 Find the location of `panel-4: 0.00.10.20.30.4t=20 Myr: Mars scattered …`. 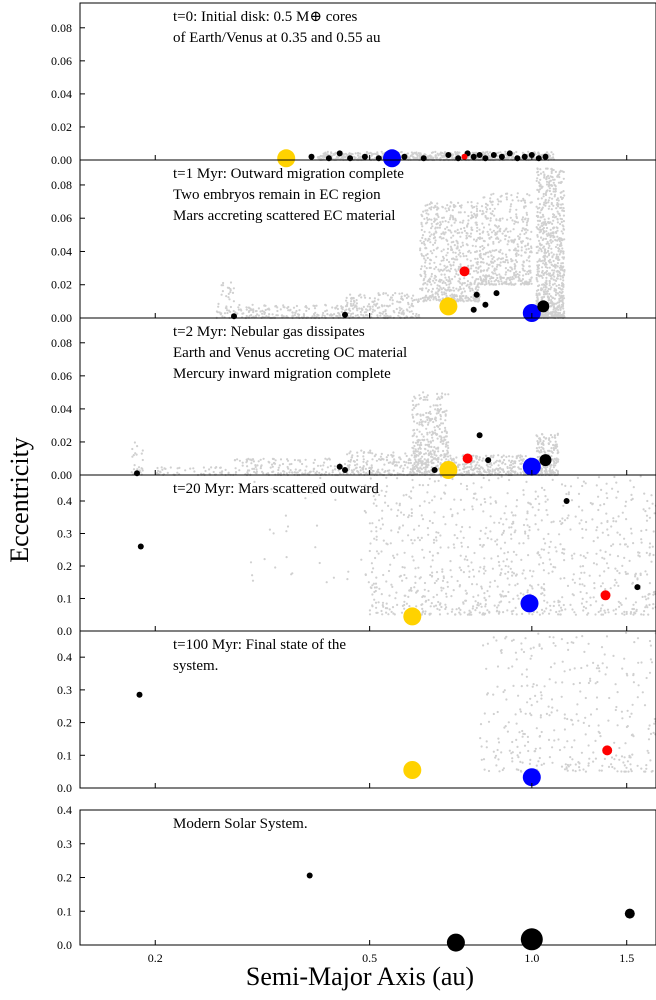

panel-4: 0.00.10.20.30.4t=20 Myr: Mars scattered … is located at coordinates (356, 556).